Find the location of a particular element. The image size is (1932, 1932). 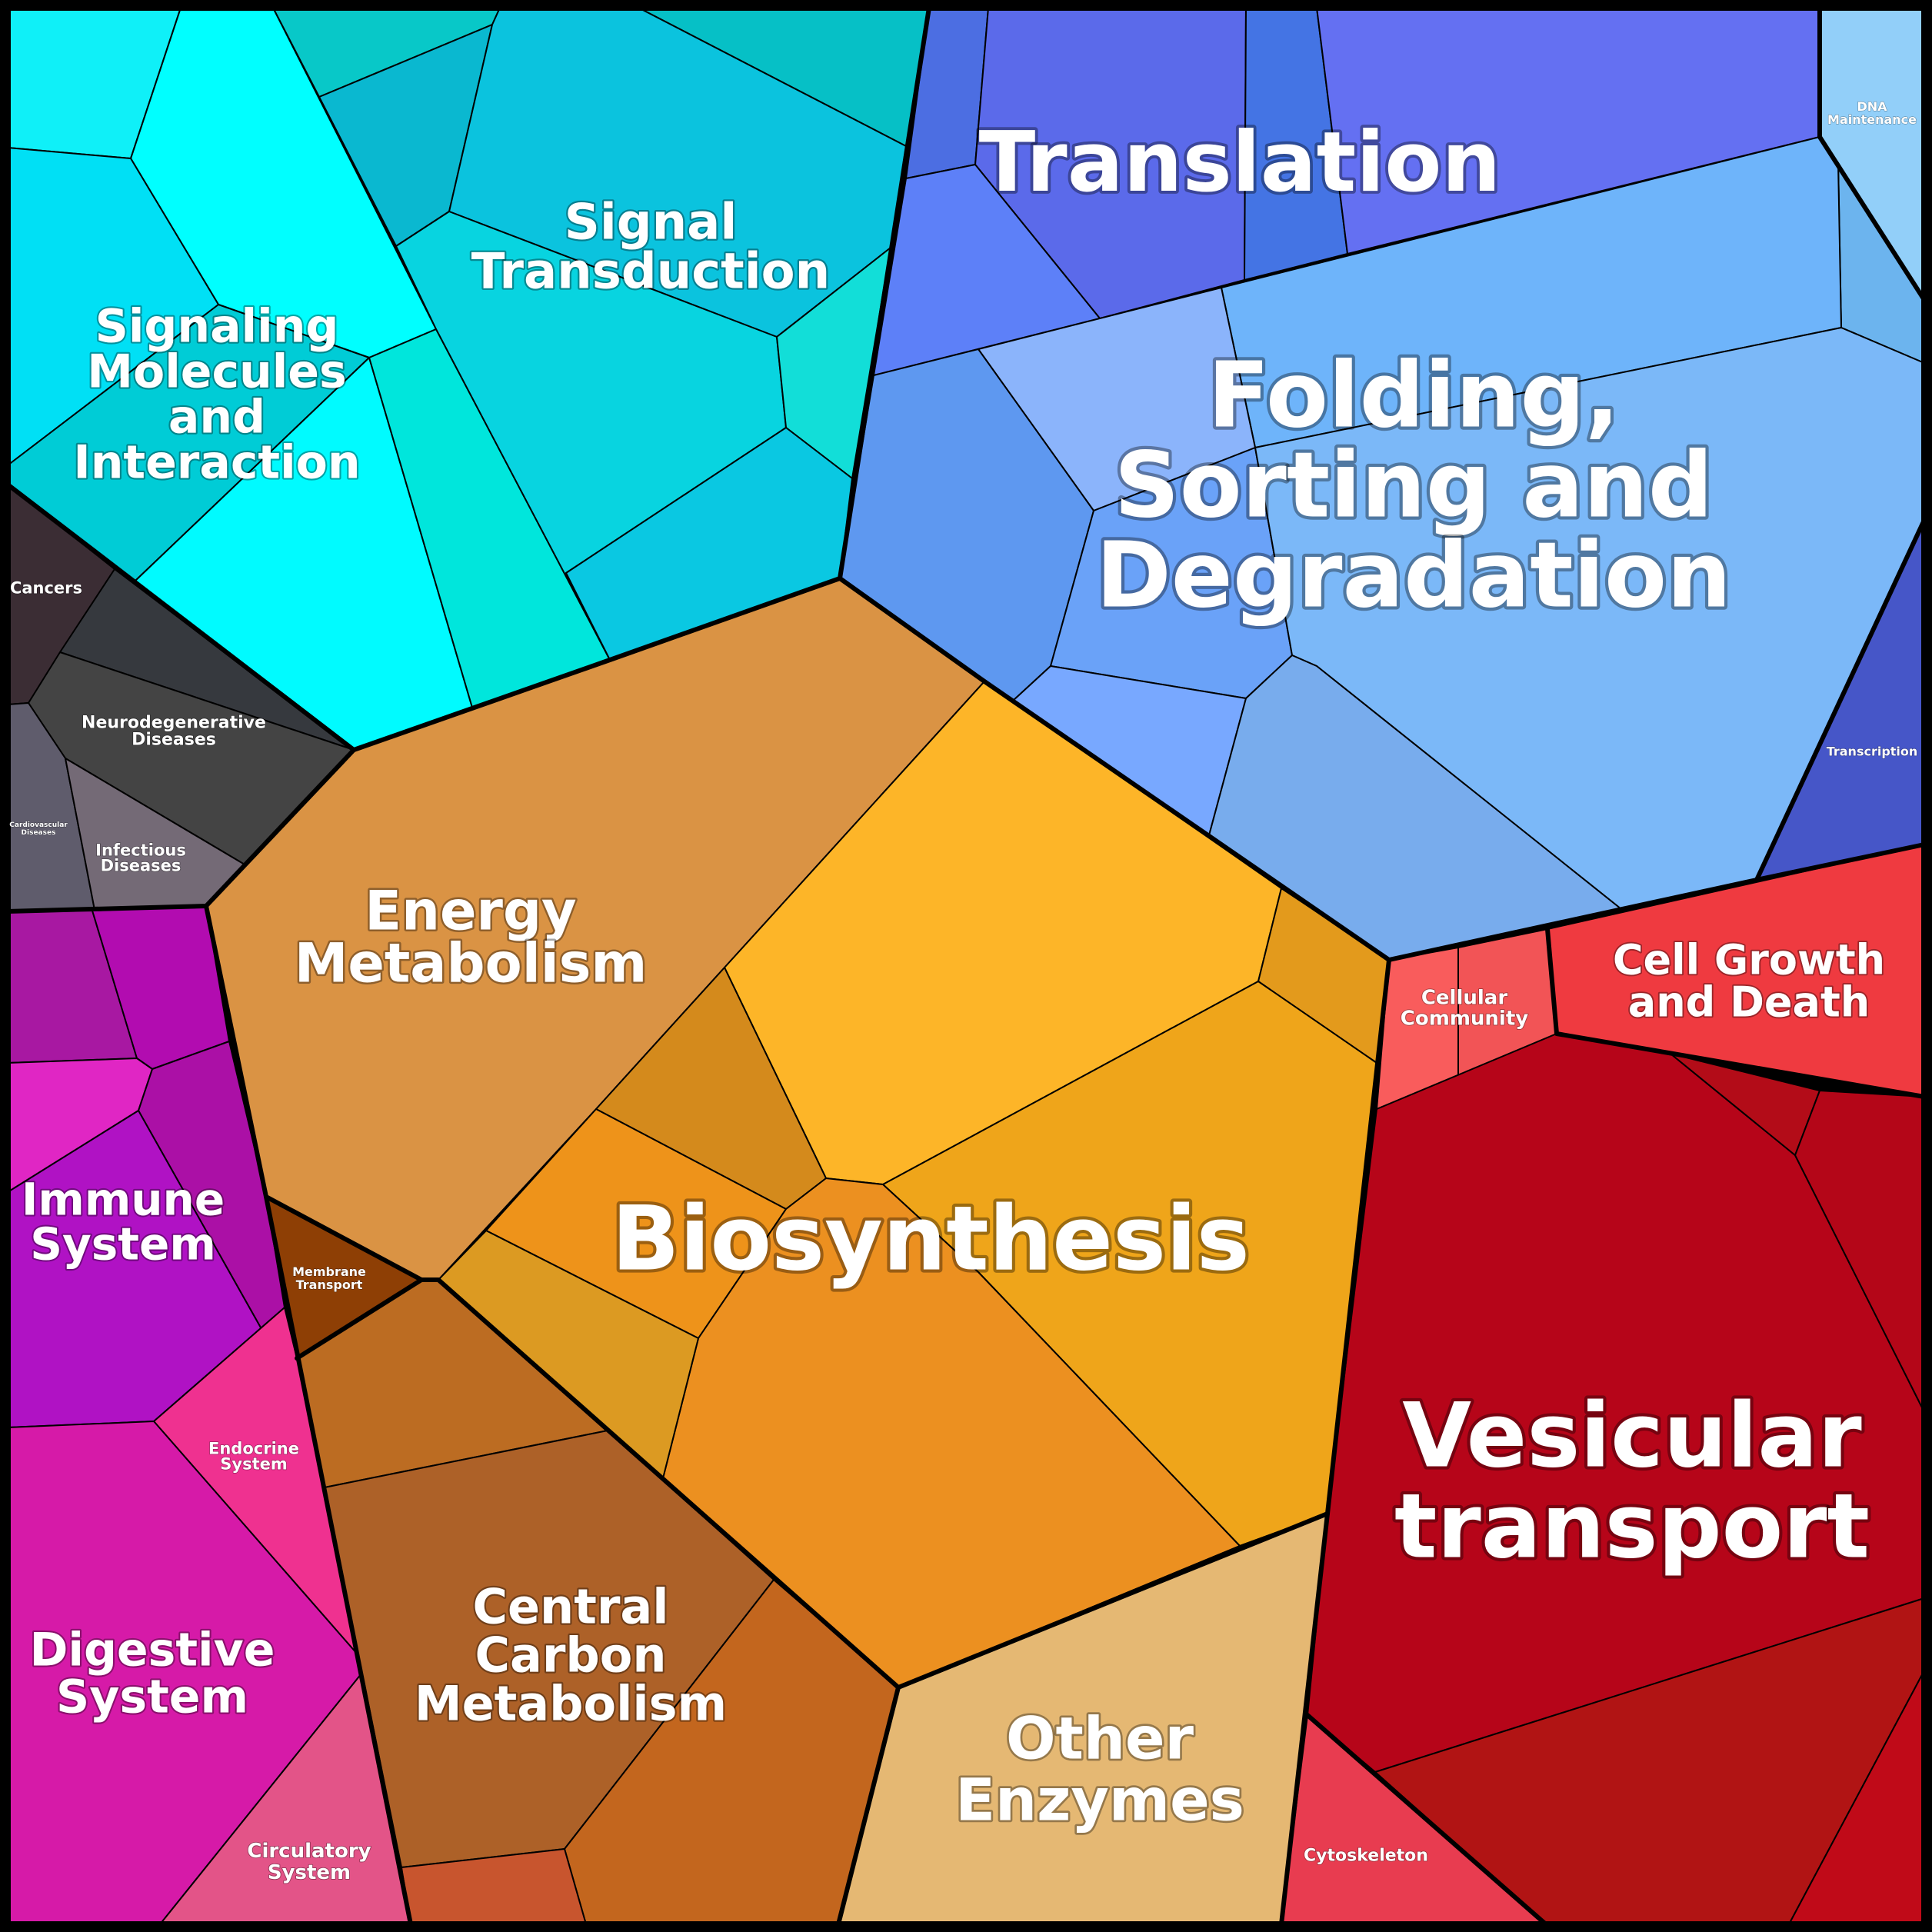

label-line: Energy is located at coordinates (470, 911).